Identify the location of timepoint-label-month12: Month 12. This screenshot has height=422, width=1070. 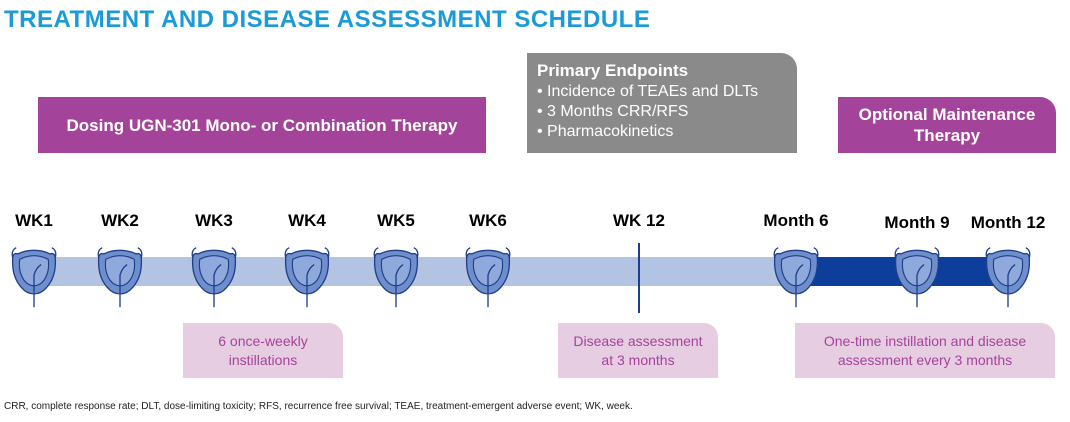
(1008, 222).